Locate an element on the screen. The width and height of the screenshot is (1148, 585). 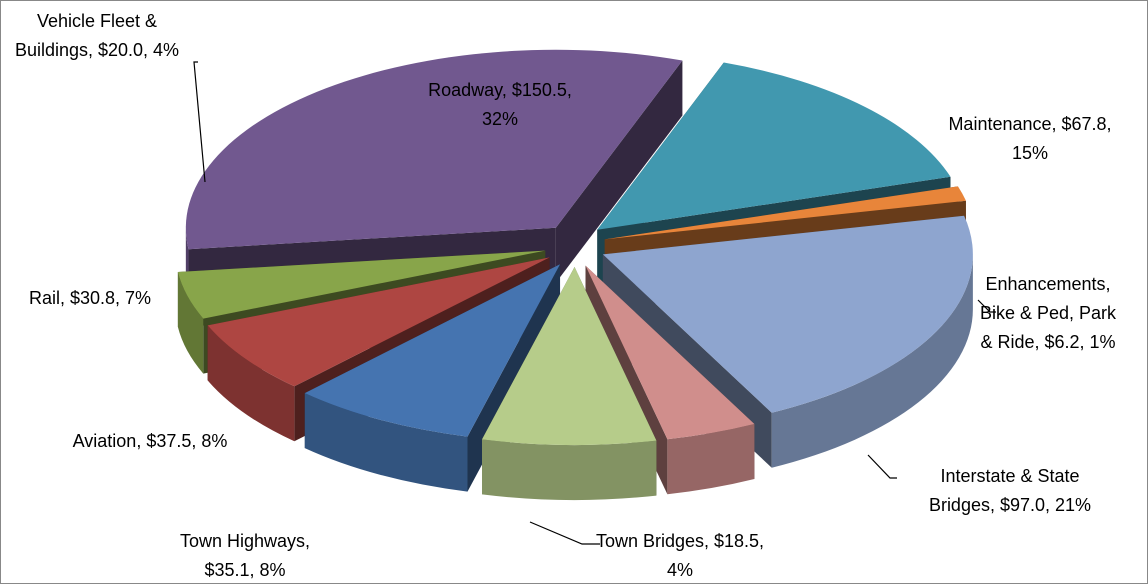
data-label: Roadway, $150.5, 32% is located at coordinates (500, 104).